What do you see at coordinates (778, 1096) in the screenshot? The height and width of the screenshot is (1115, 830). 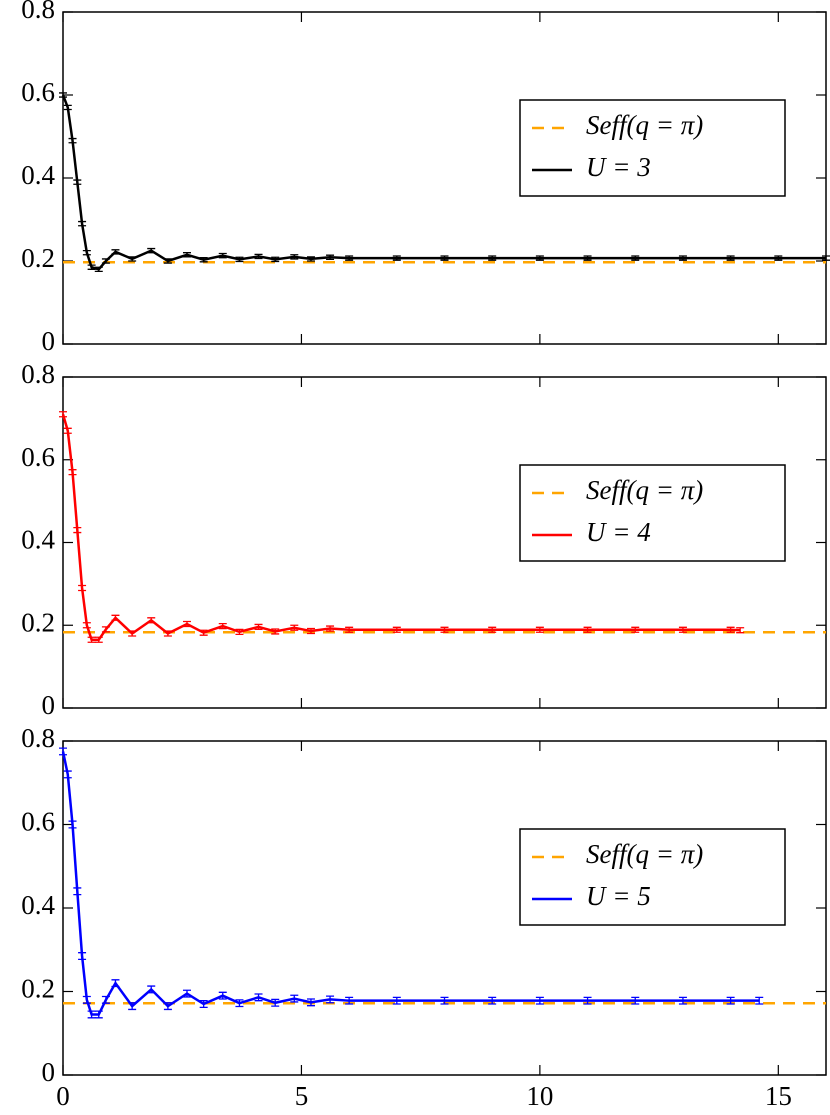 I see `x-tick-label: 15` at bounding box center [778, 1096].